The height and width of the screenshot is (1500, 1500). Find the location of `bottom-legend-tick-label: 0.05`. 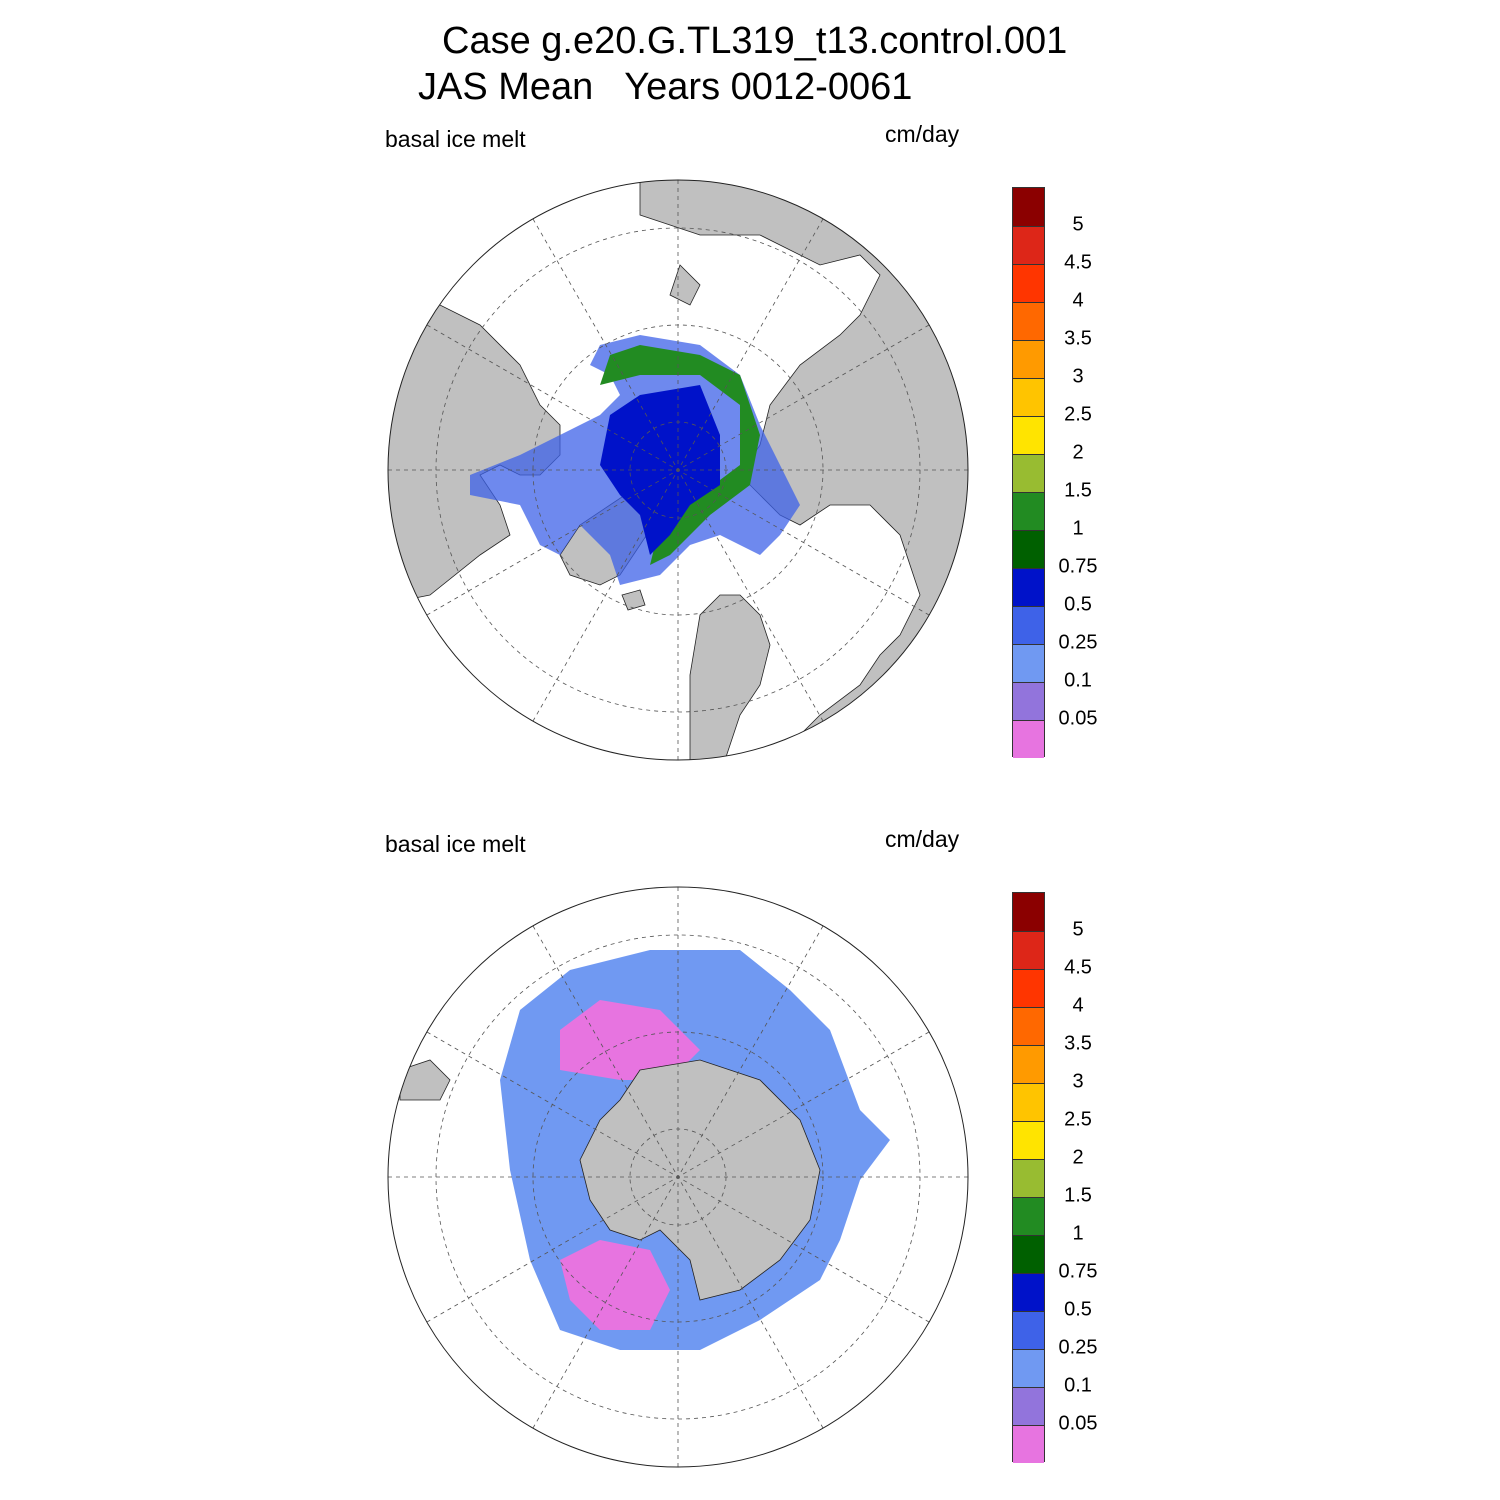

bottom-legend-tick-label: 0.05 is located at coordinates (1078, 1423).